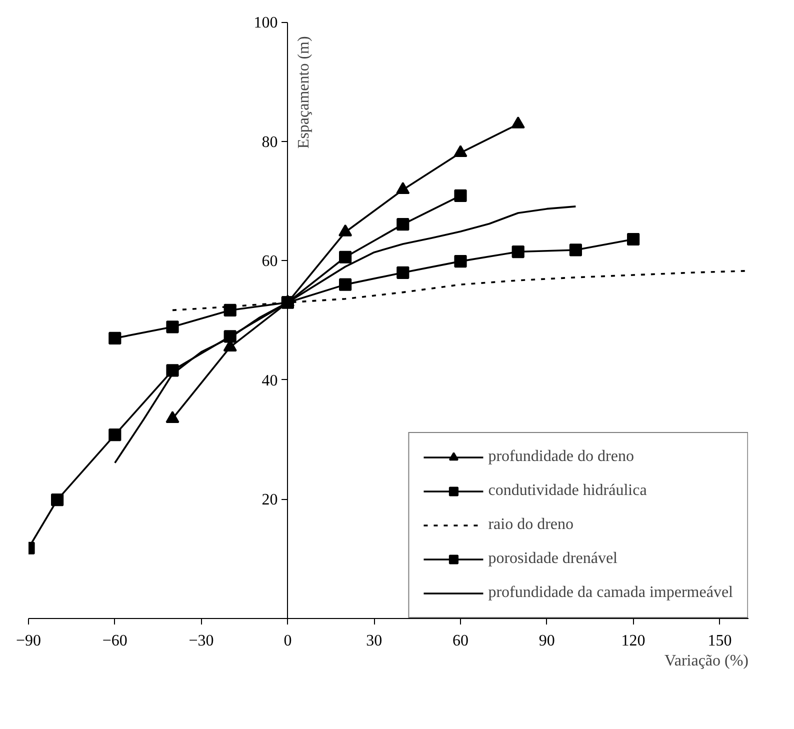  I want to click on legend-label: profundidade da camada impermeável, so click(610, 593).